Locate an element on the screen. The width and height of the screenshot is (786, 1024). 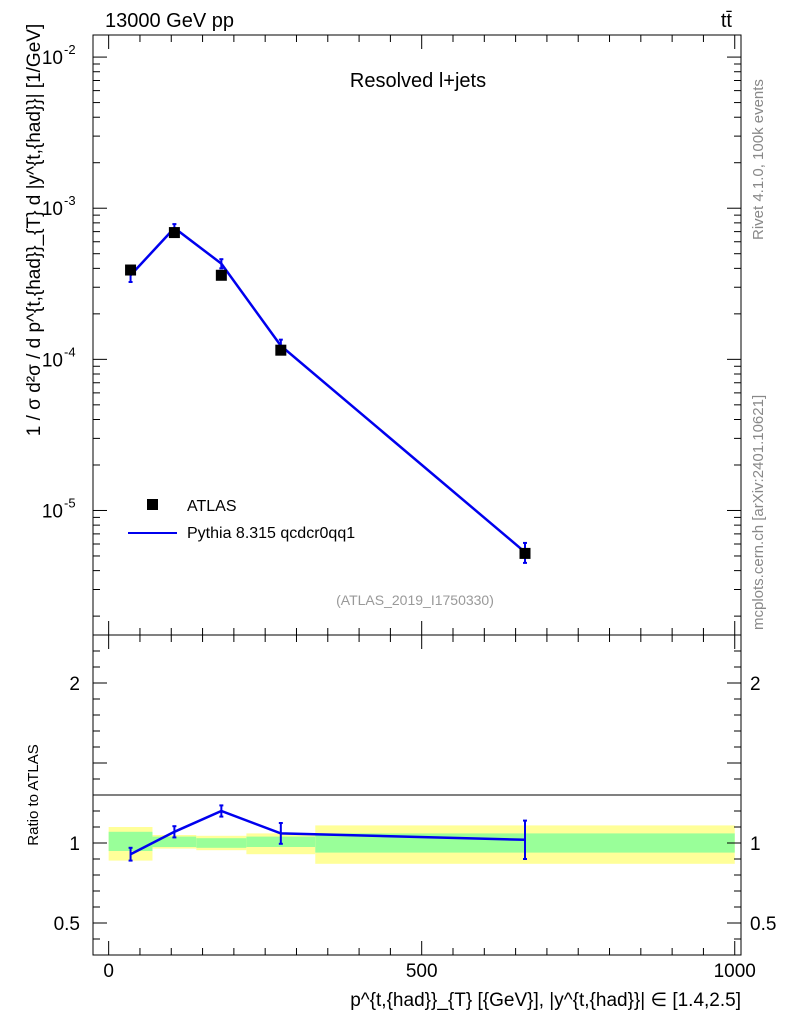
ratio-bands is located at coordinates (421, 844).